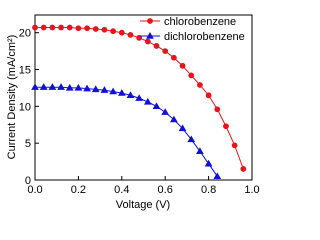  I want to click on x-tick-label: 0.0, so click(34, 190).